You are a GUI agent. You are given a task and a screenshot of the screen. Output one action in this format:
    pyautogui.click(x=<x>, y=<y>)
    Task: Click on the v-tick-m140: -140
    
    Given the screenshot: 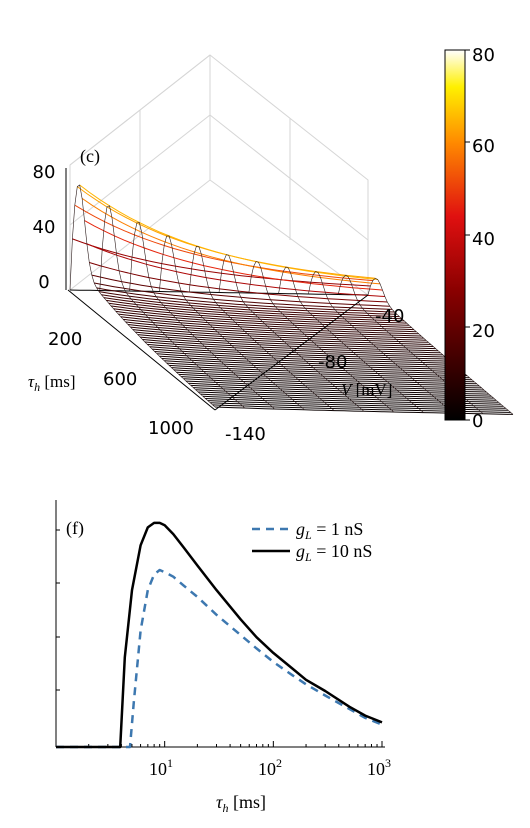 What is the action you would take?
    pyautogui.click(x=245, y=434)
    